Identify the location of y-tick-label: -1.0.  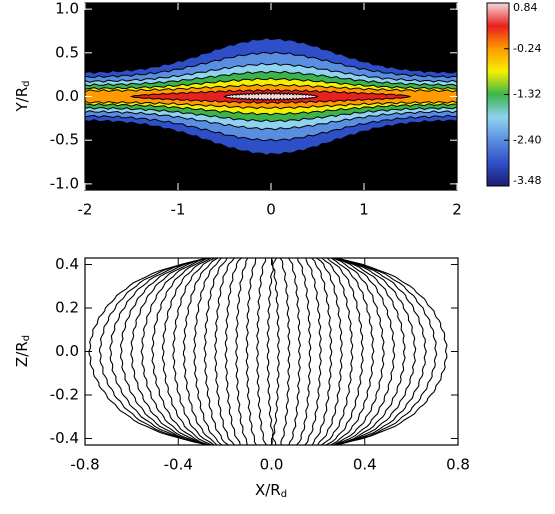
(64, 183).